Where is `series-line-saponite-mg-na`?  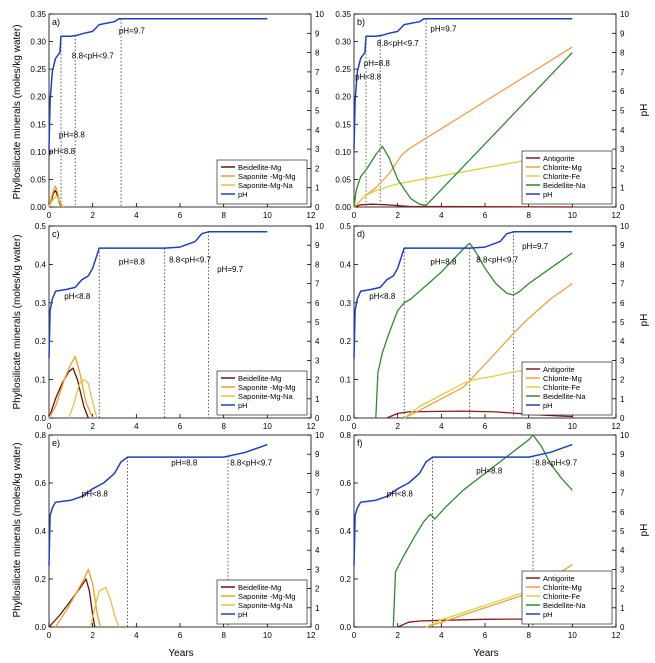
series-line-saponite-mg-na is located at coordinates (56, 201).